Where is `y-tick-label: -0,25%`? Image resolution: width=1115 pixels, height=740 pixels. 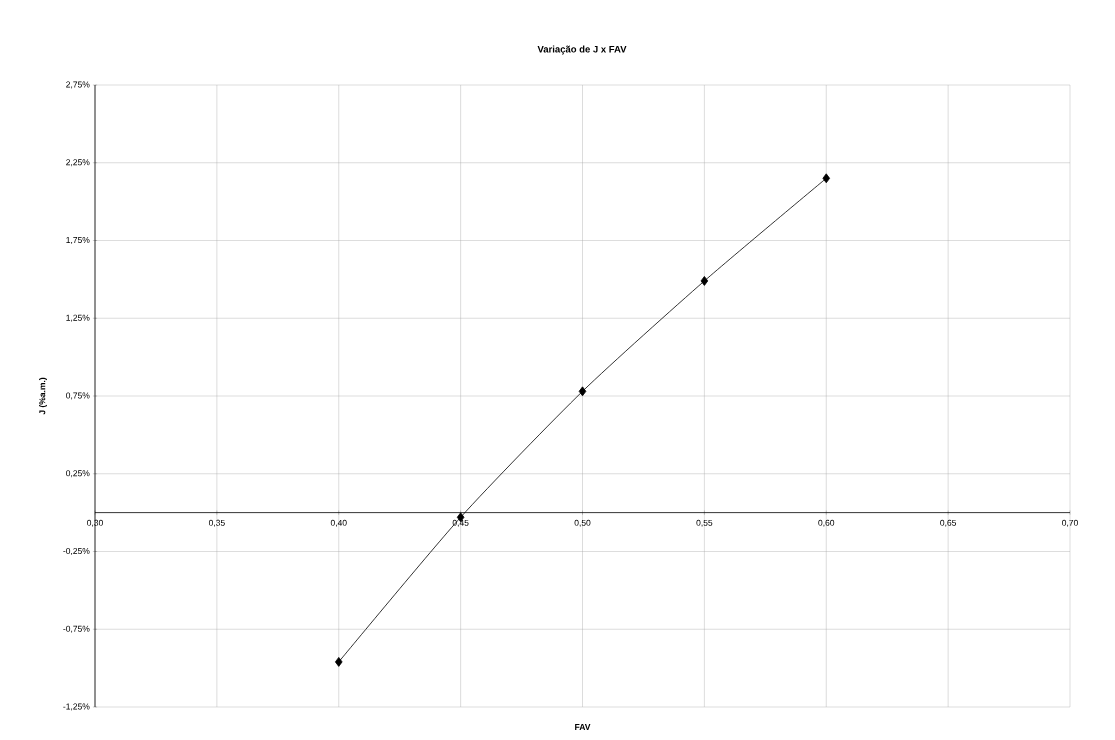
y-tick-label: -0,25% is located at coordinates (76, 551).